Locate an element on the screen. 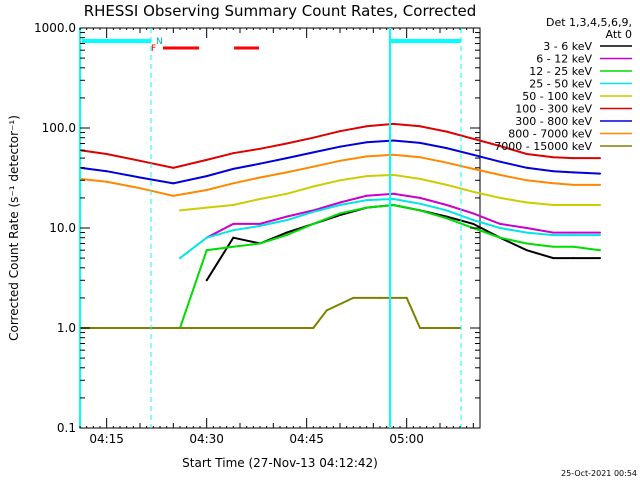  legend-entry-label: 12 - 25 keV is located at coordinates (560, 71).